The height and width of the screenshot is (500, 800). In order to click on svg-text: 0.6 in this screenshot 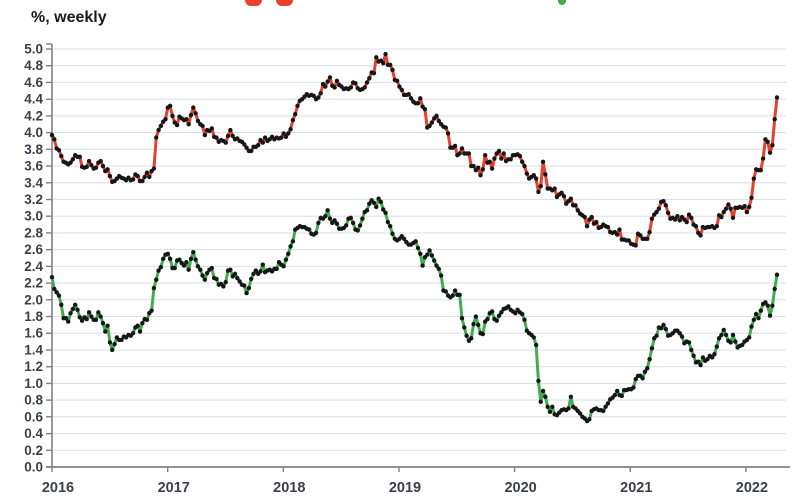, I will do `click(33, 416)`.